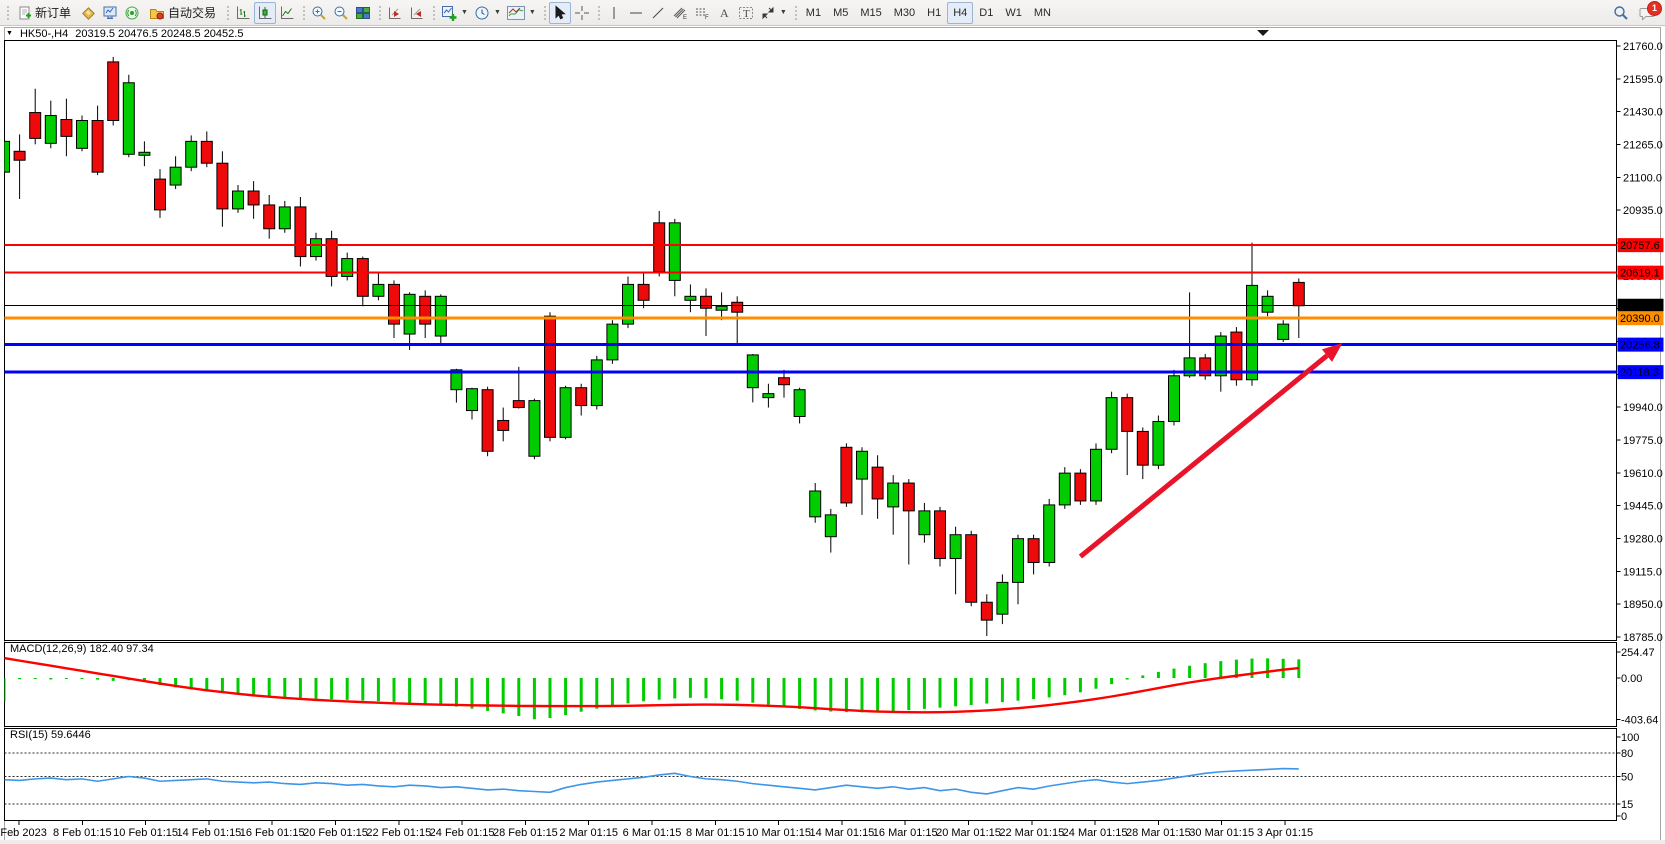 Image resolution: width=1665 pixels, height=844 pixels. I want to click on timeframe-mn-button: MN, so click(1042, 13).